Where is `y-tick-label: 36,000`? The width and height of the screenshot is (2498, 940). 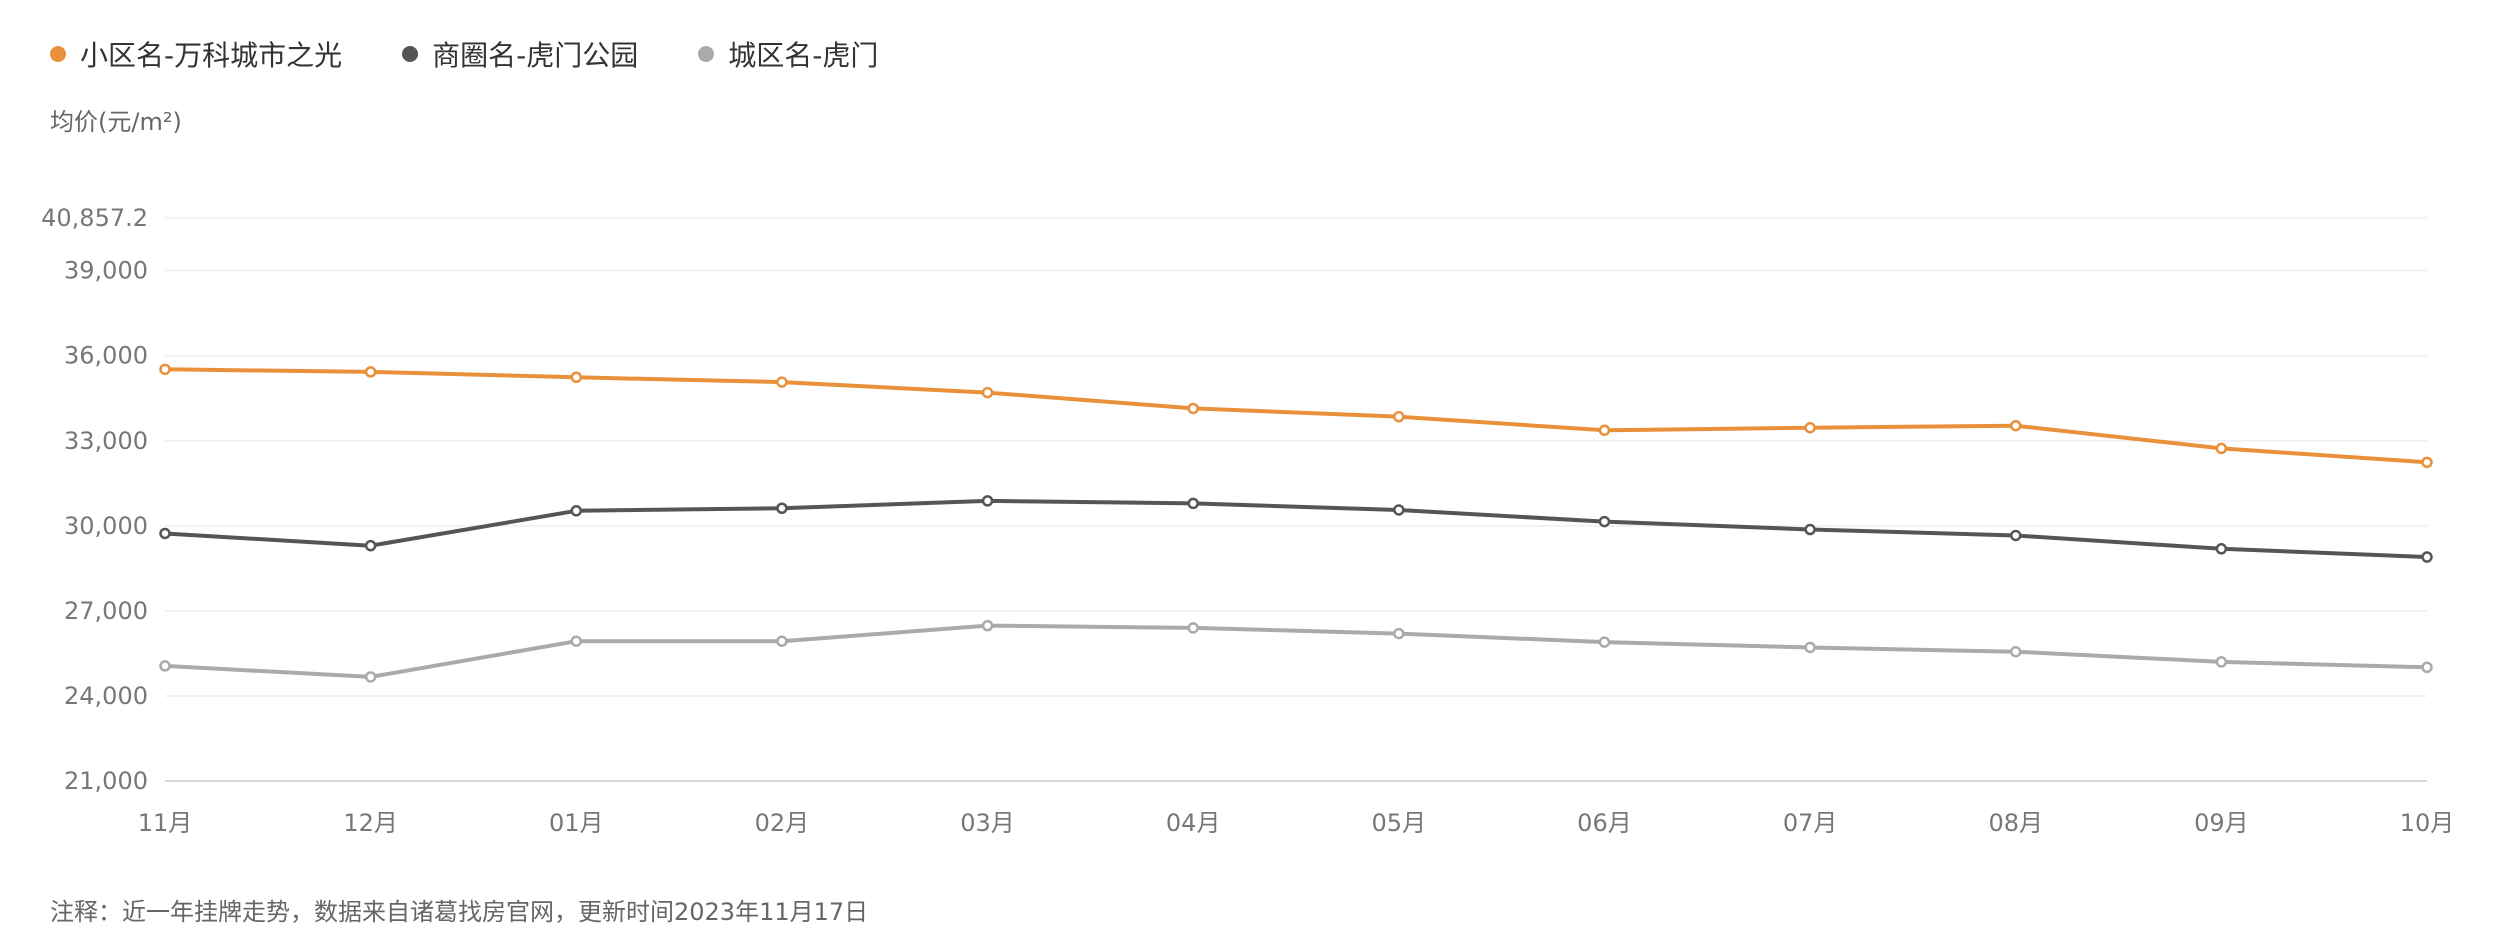
y-tick-label: 36,000 is located at coordinates (106, 356).